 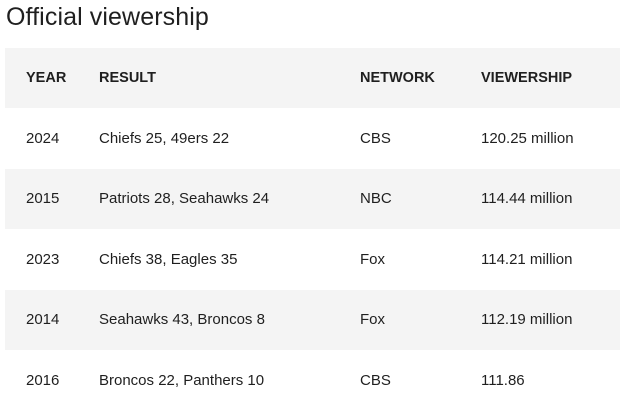 I want to click on cell-result: Broncos 22, Panthers 10, so click(x=182, y=380).